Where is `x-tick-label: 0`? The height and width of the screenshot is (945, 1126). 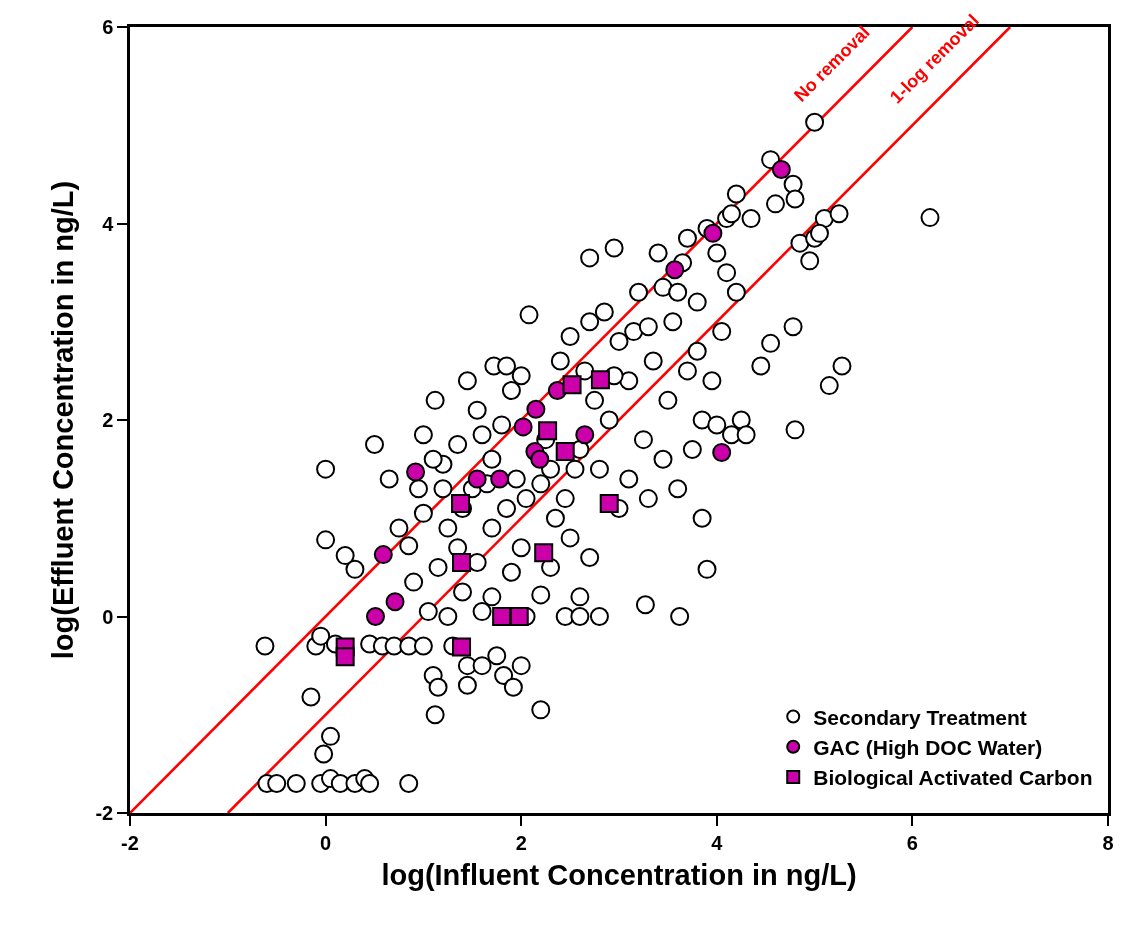
x-tick-label: 0 is located at coordinates (326, 842).